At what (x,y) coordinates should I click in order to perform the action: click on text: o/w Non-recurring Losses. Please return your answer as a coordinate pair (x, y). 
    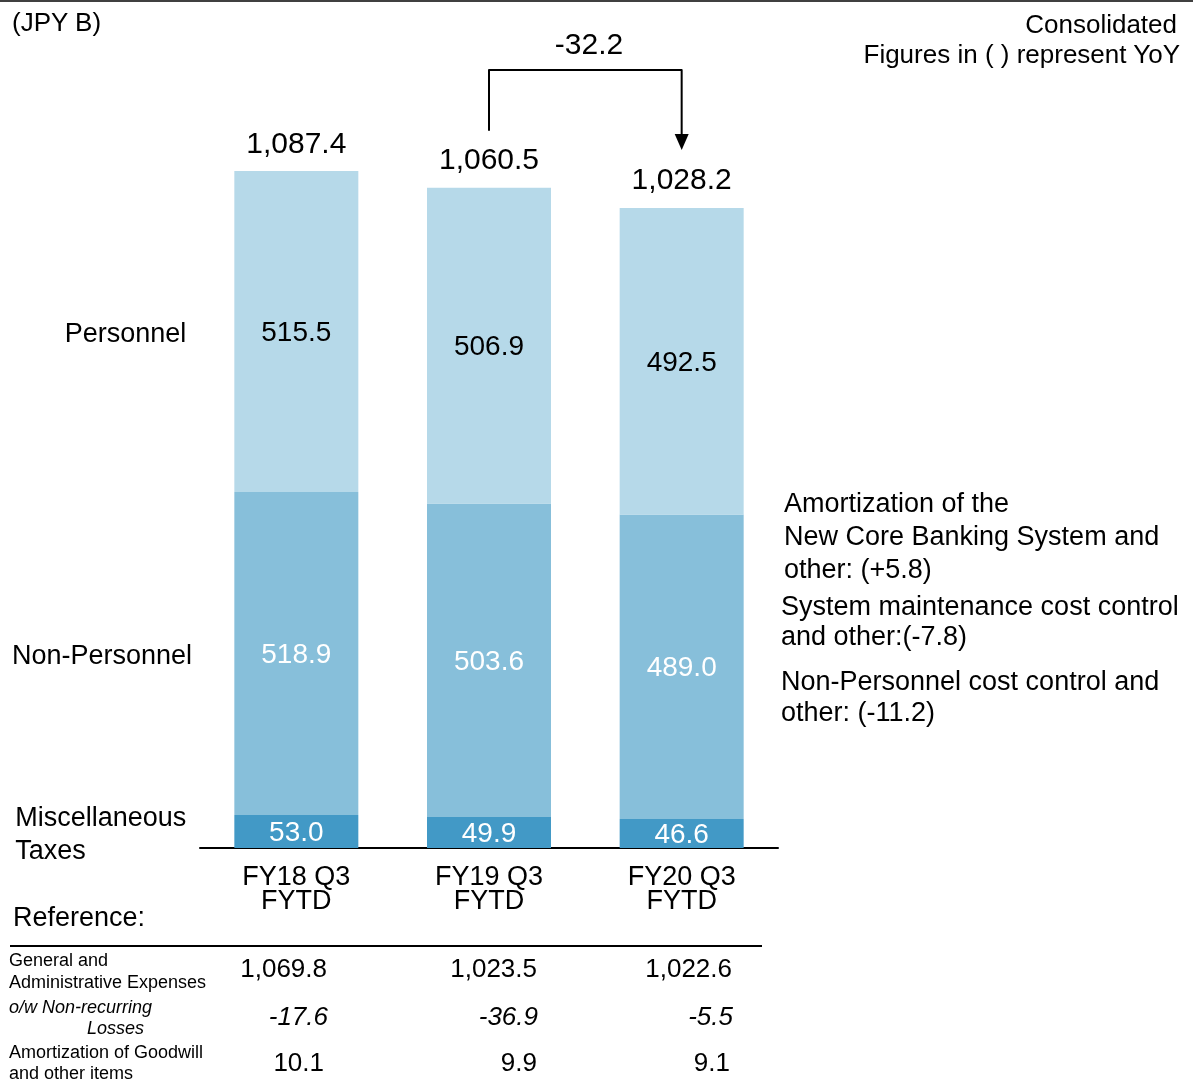
    Looking at the image, I should click on (81, 1017).